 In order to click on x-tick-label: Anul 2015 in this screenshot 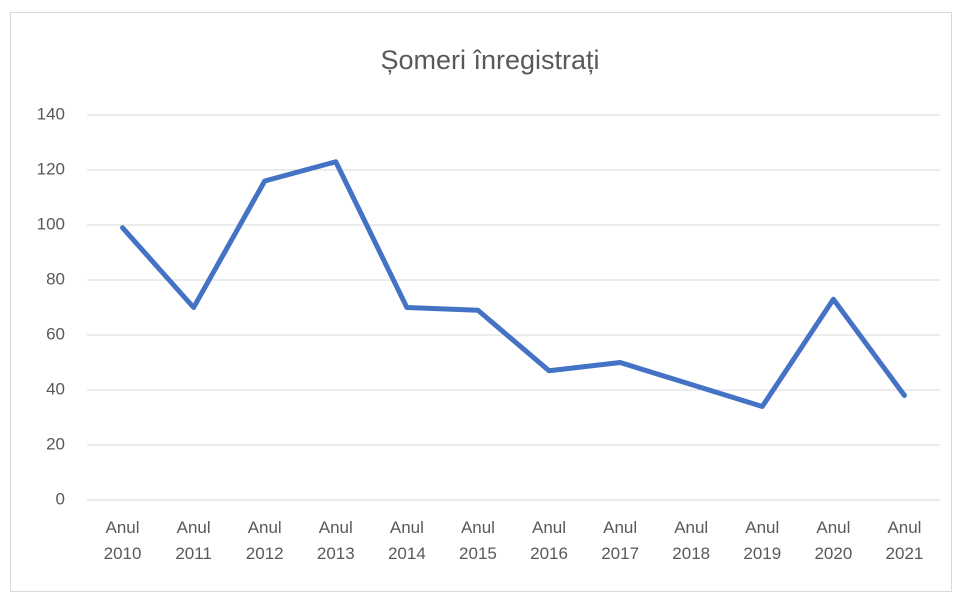, I will do `click(478, 540)`.